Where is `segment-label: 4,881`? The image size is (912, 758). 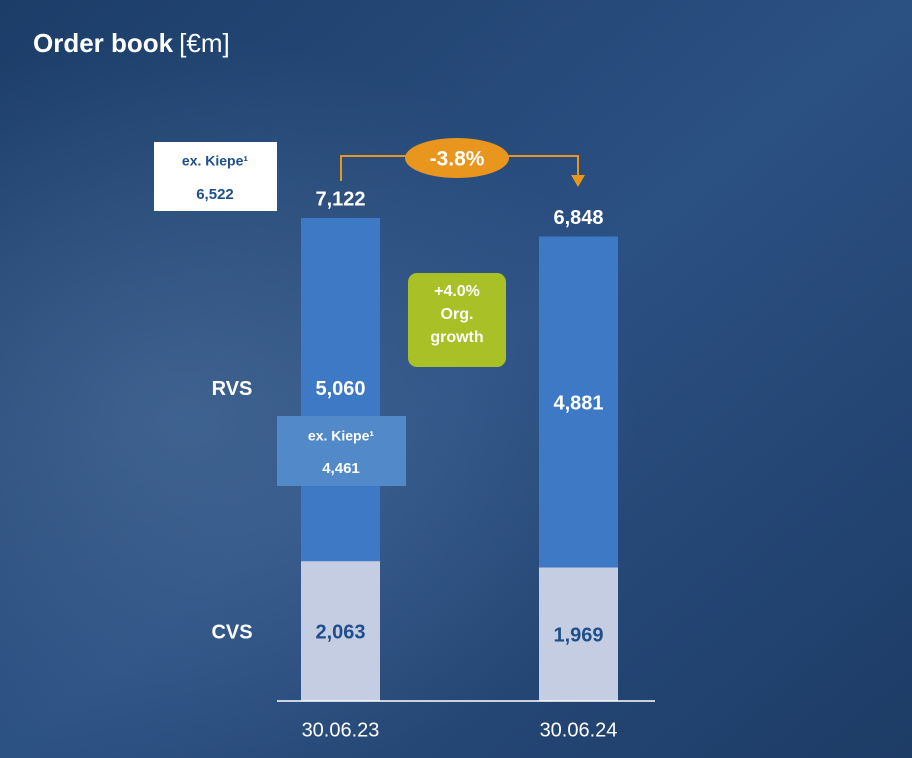 segment-label: 4,881 is located at coordinates (578, 403).